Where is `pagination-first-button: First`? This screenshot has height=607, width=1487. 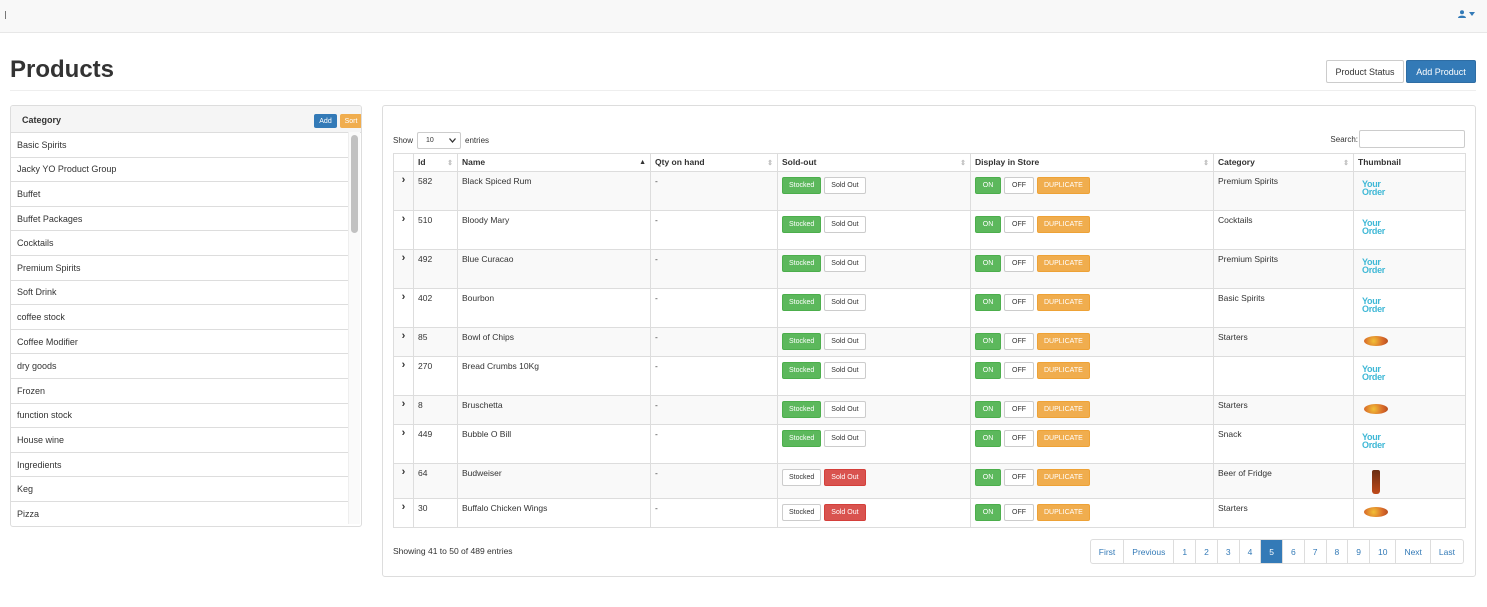 pagination-first-button: First is located at coordinates (1107, 551).